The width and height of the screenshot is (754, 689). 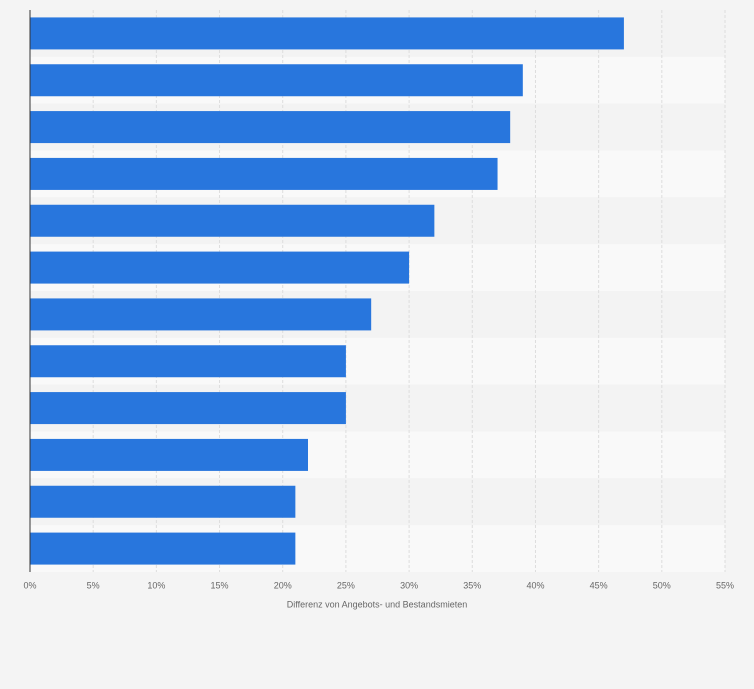 What do you see at coordinates (346, 585) in the screenshot?
I see `x-tick-label: 25%` at bounding box center [346, 585].